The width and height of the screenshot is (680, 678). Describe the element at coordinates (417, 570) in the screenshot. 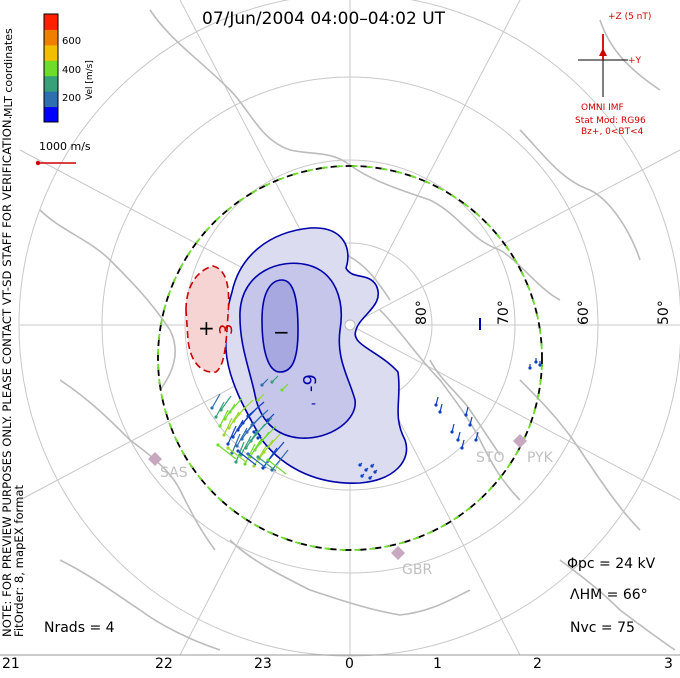

I see `station-label-gbr: GBR` at that location.